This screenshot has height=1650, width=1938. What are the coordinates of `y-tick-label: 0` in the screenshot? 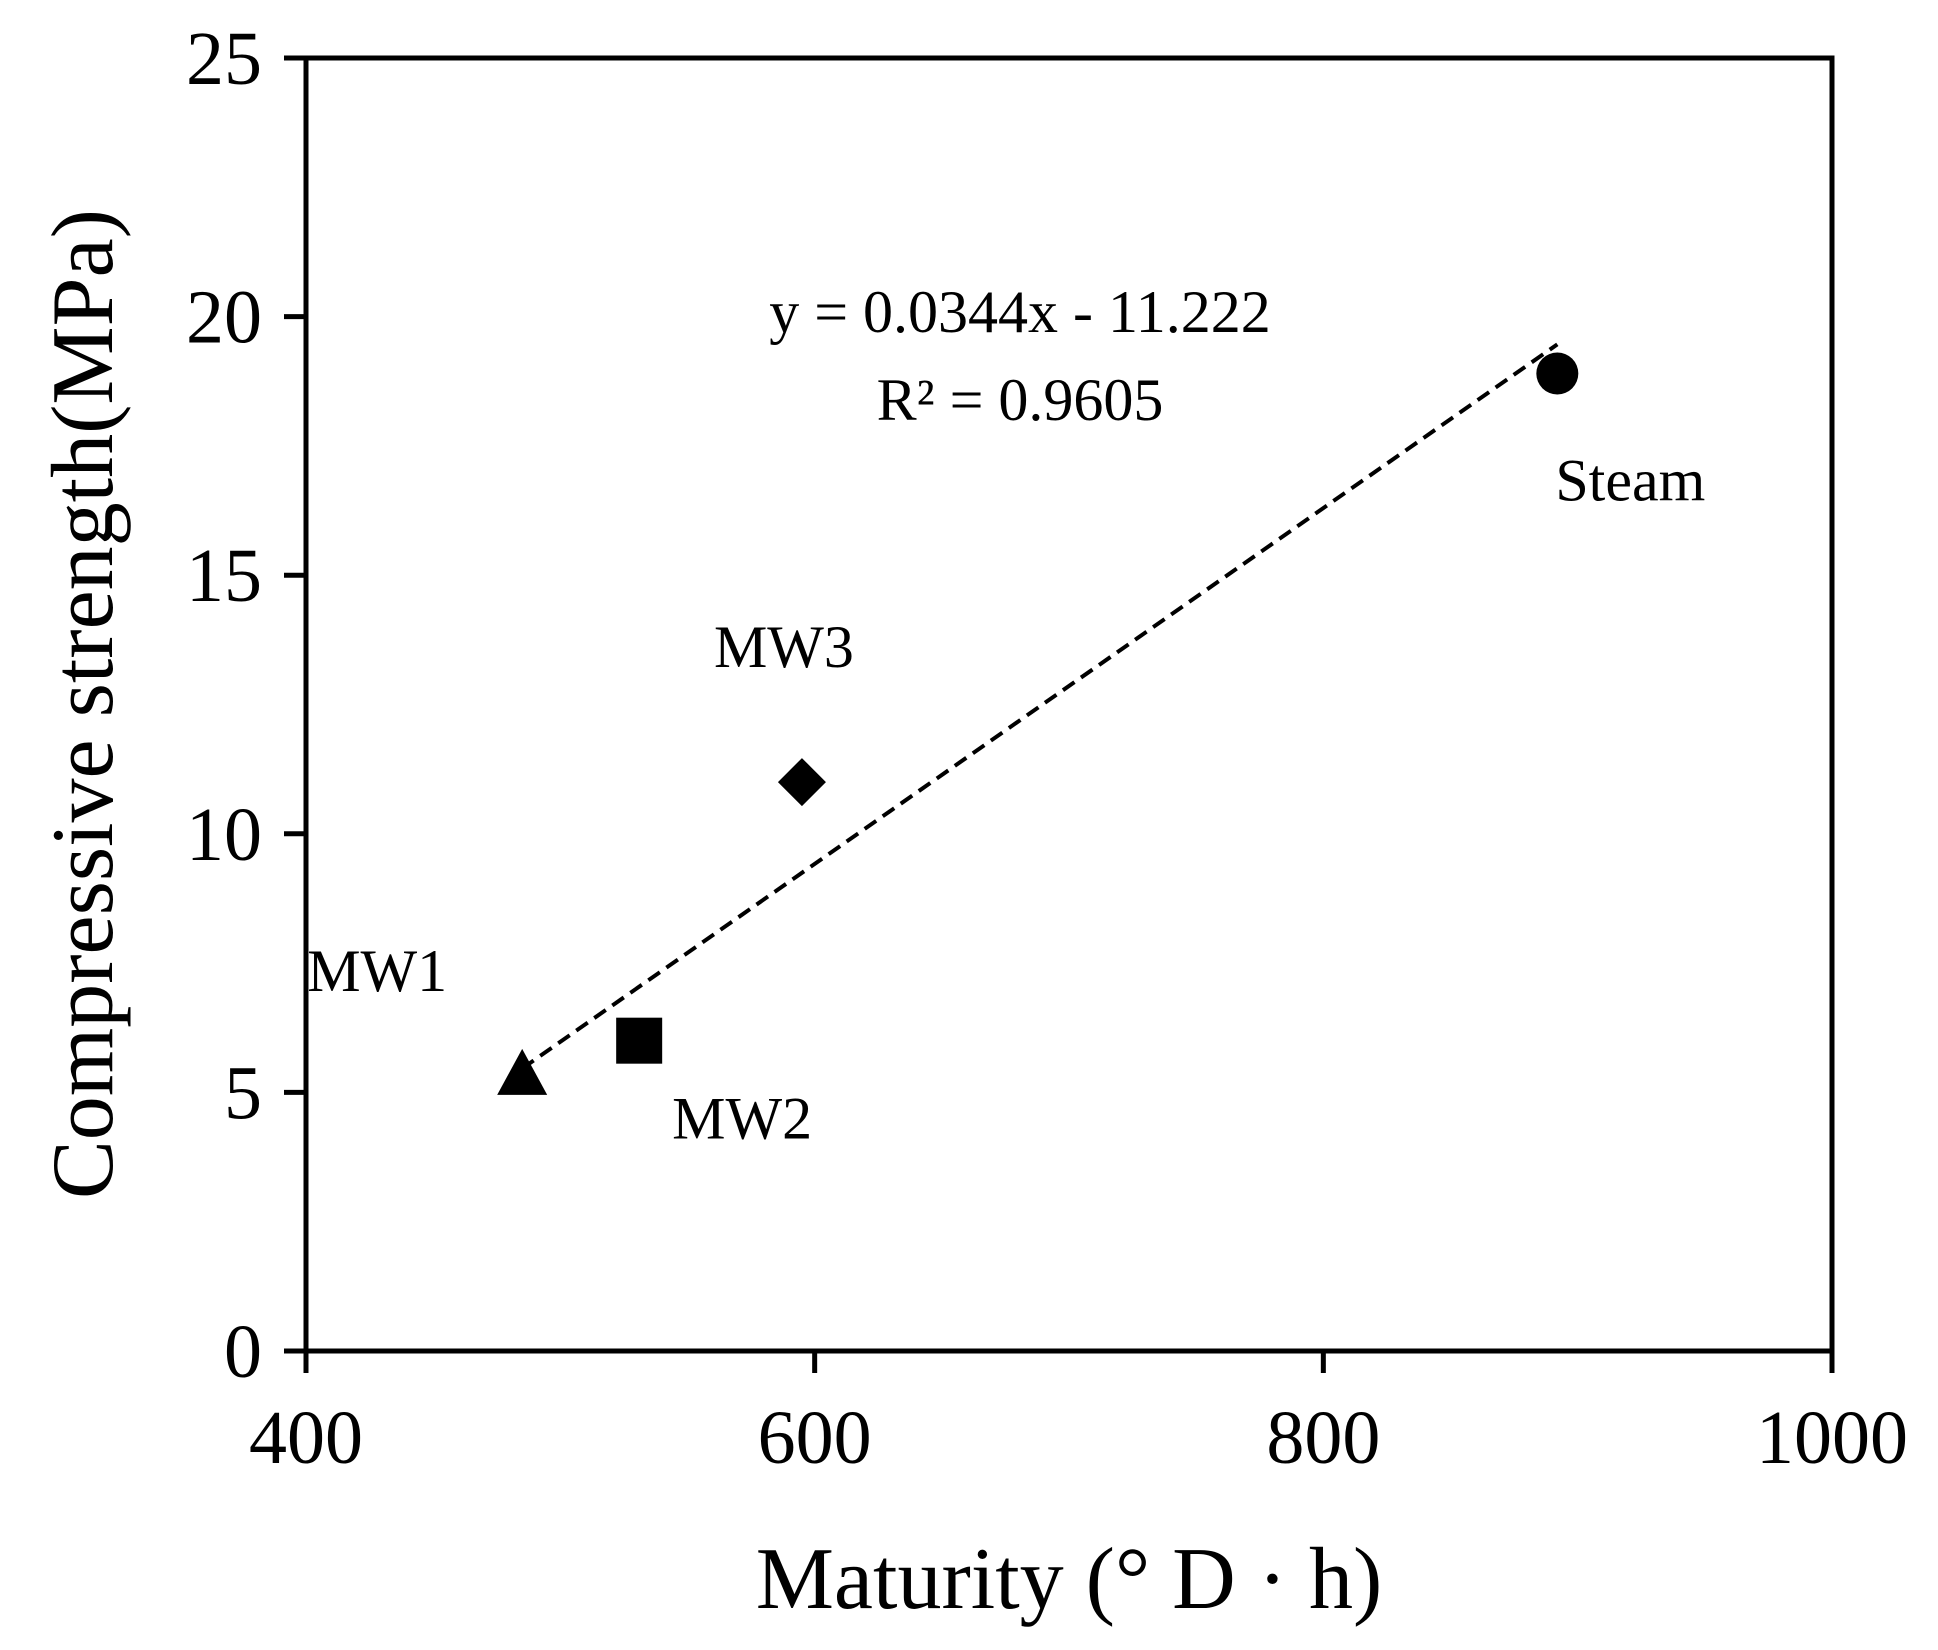 It's located at (243, 1352).